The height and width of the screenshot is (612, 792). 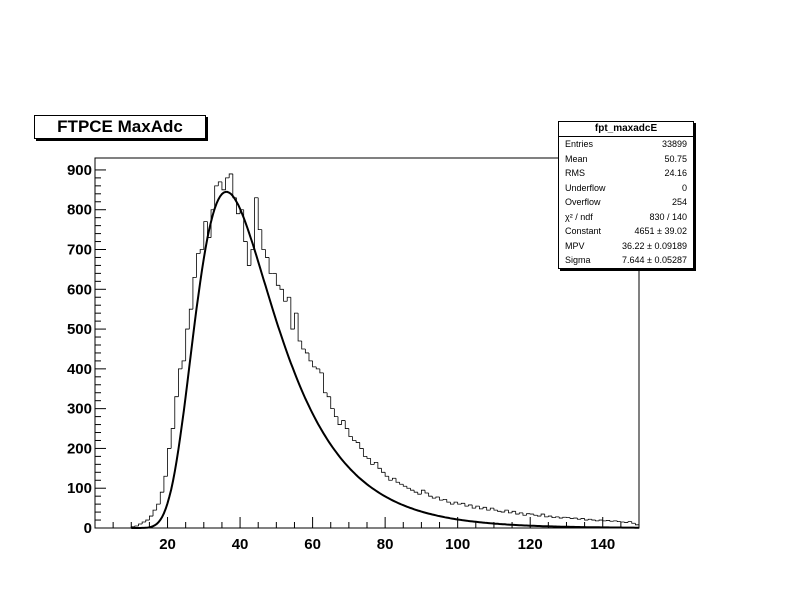 I want to click on stats-row-label: Mean, so click(x=576, y=158).